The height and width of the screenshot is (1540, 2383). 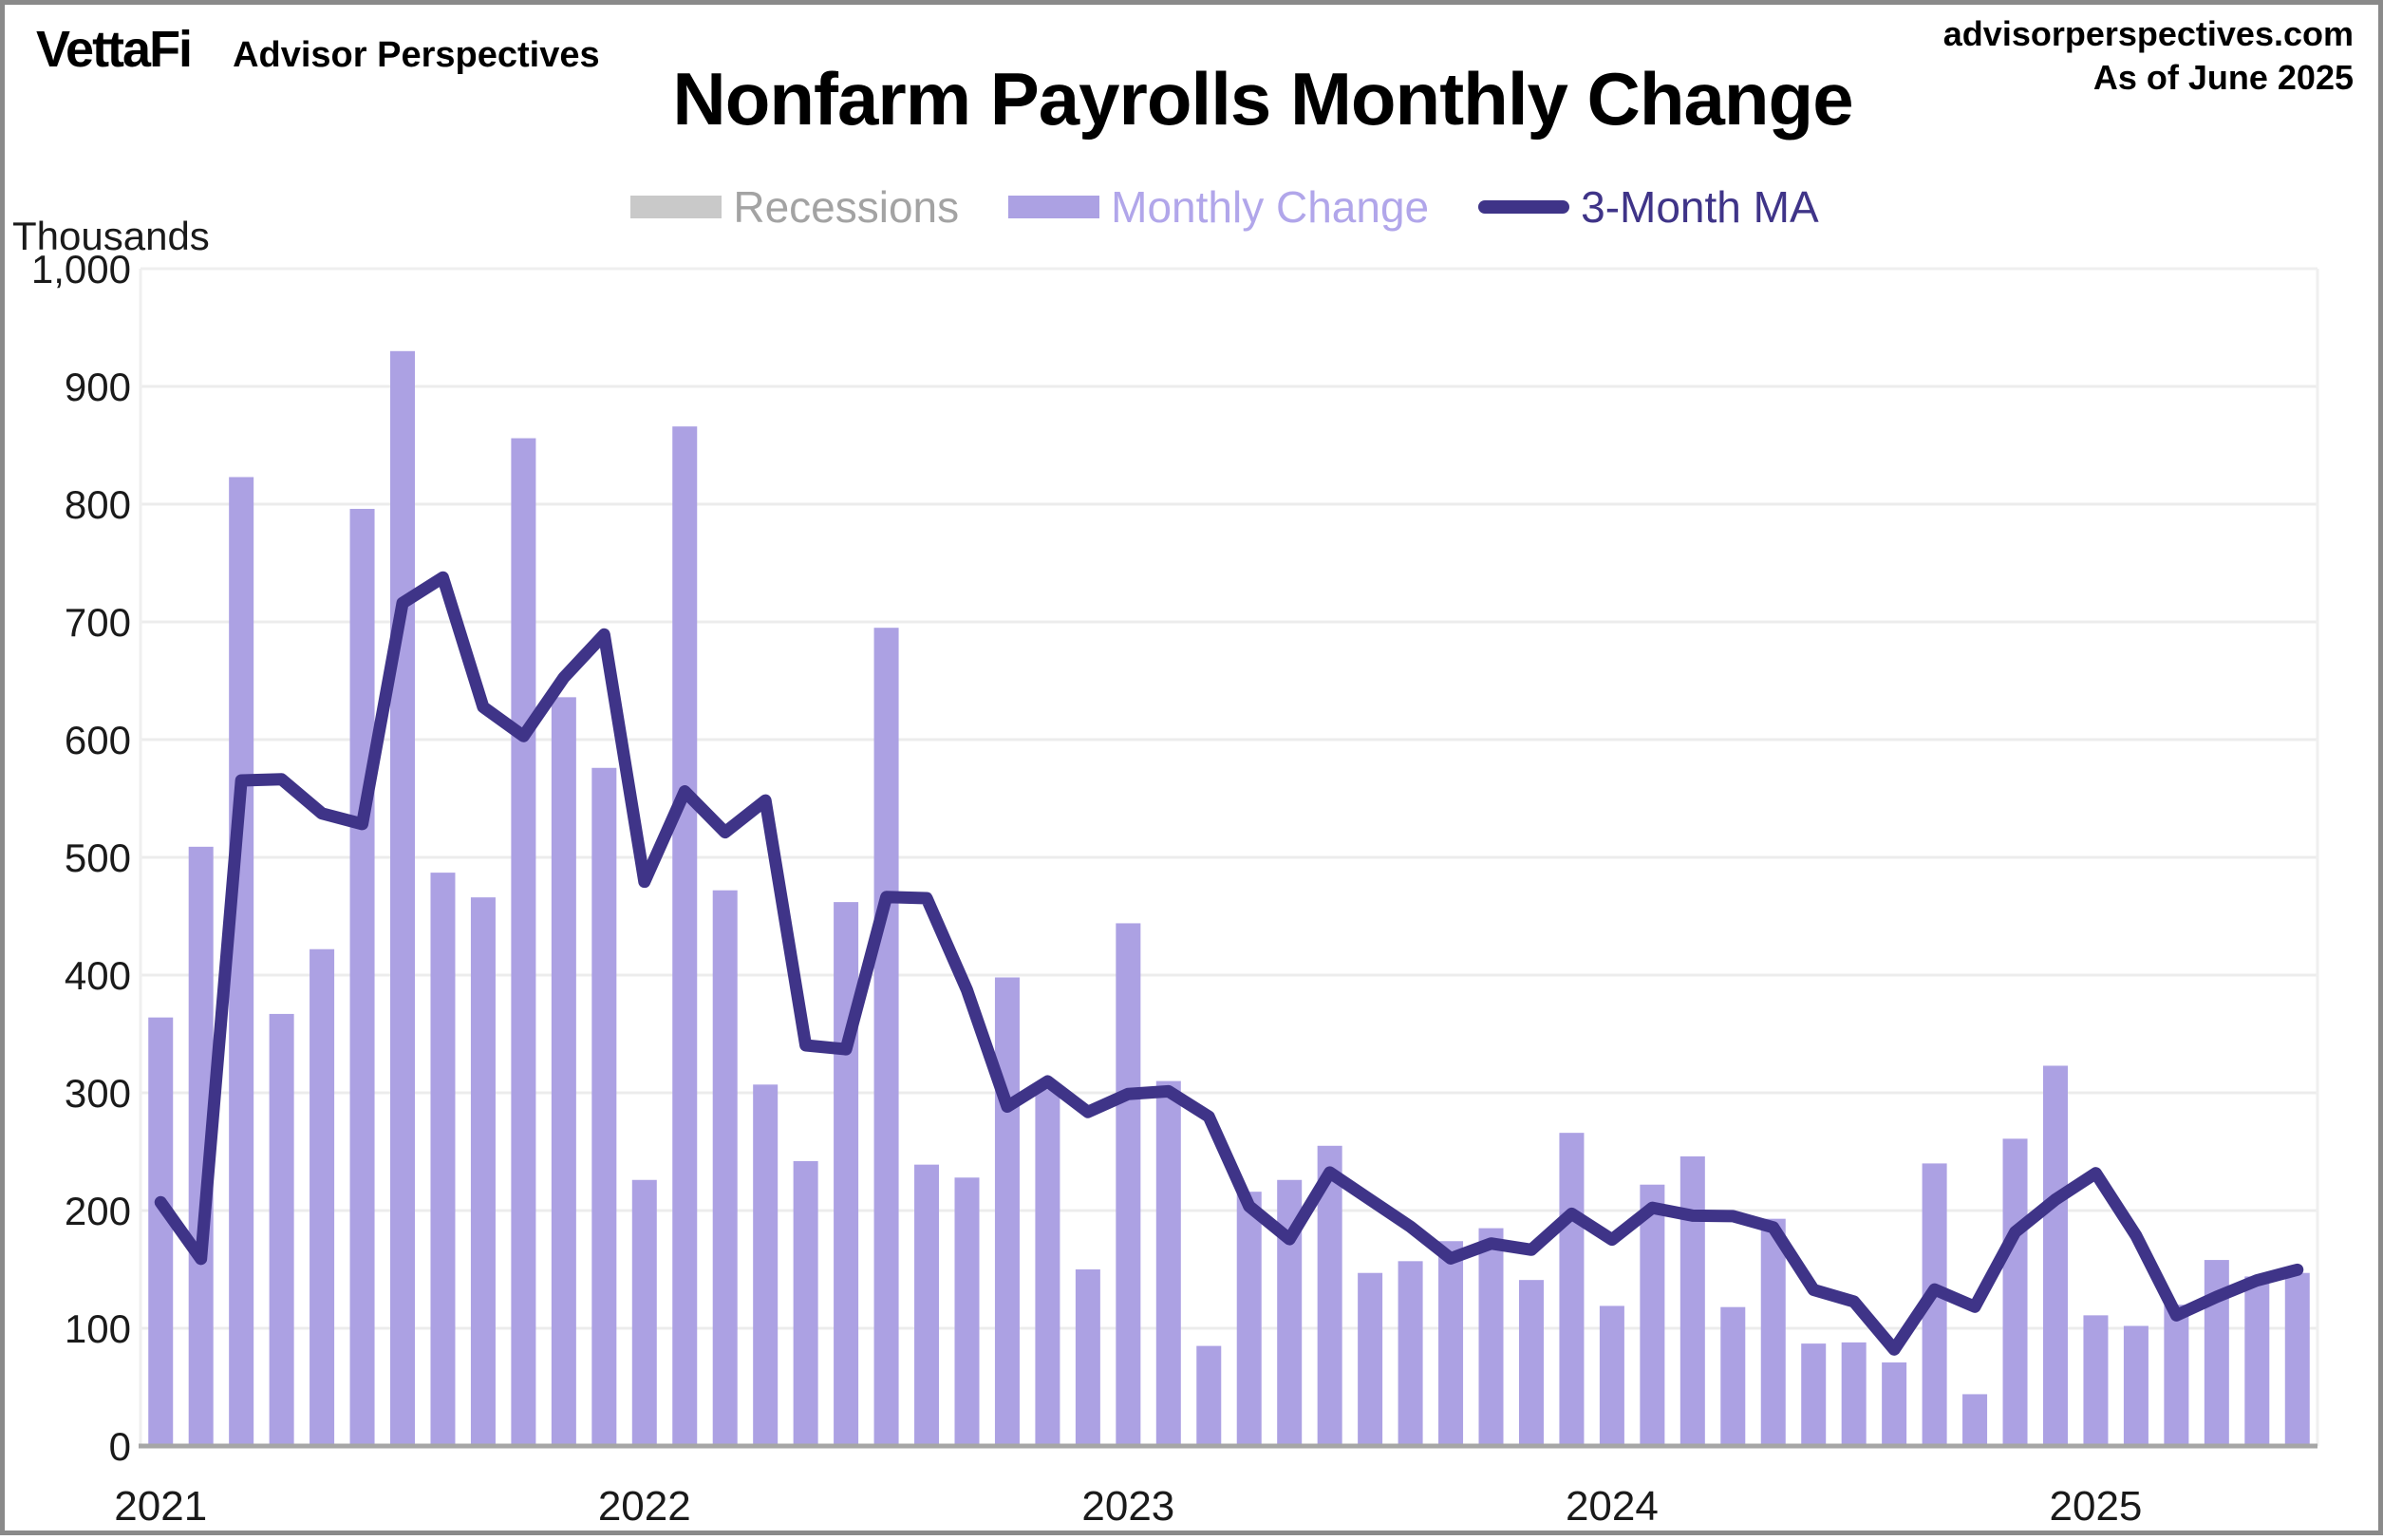 What do you see at coordinates (2148, 56) in the screenshot?
I see `source-attribution: advisorperspectives.com As of June 2025` at bounding box center [2148, 56].